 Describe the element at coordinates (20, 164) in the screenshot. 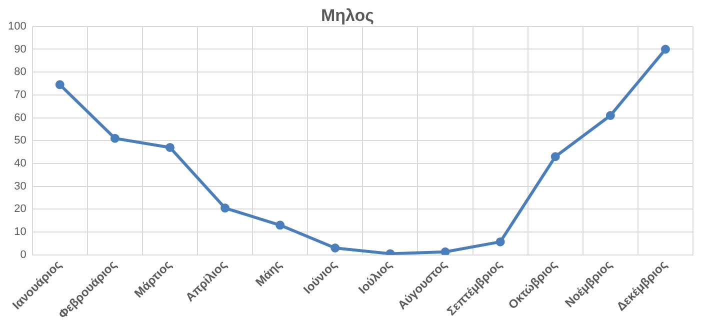

I see `y-tick-label: 40` at that location.